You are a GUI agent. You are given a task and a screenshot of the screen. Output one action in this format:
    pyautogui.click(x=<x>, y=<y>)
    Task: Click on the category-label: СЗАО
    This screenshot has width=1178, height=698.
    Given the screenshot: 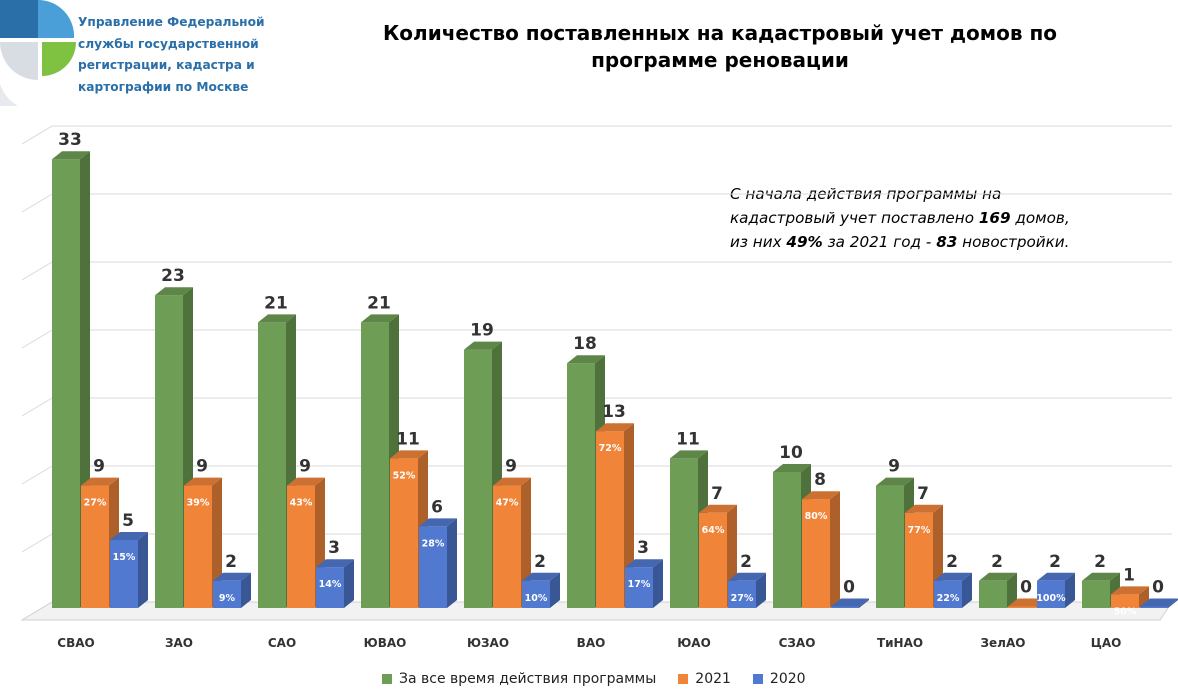 What is the action you would take?
    pyautogui.click(x=797, y=643)
    